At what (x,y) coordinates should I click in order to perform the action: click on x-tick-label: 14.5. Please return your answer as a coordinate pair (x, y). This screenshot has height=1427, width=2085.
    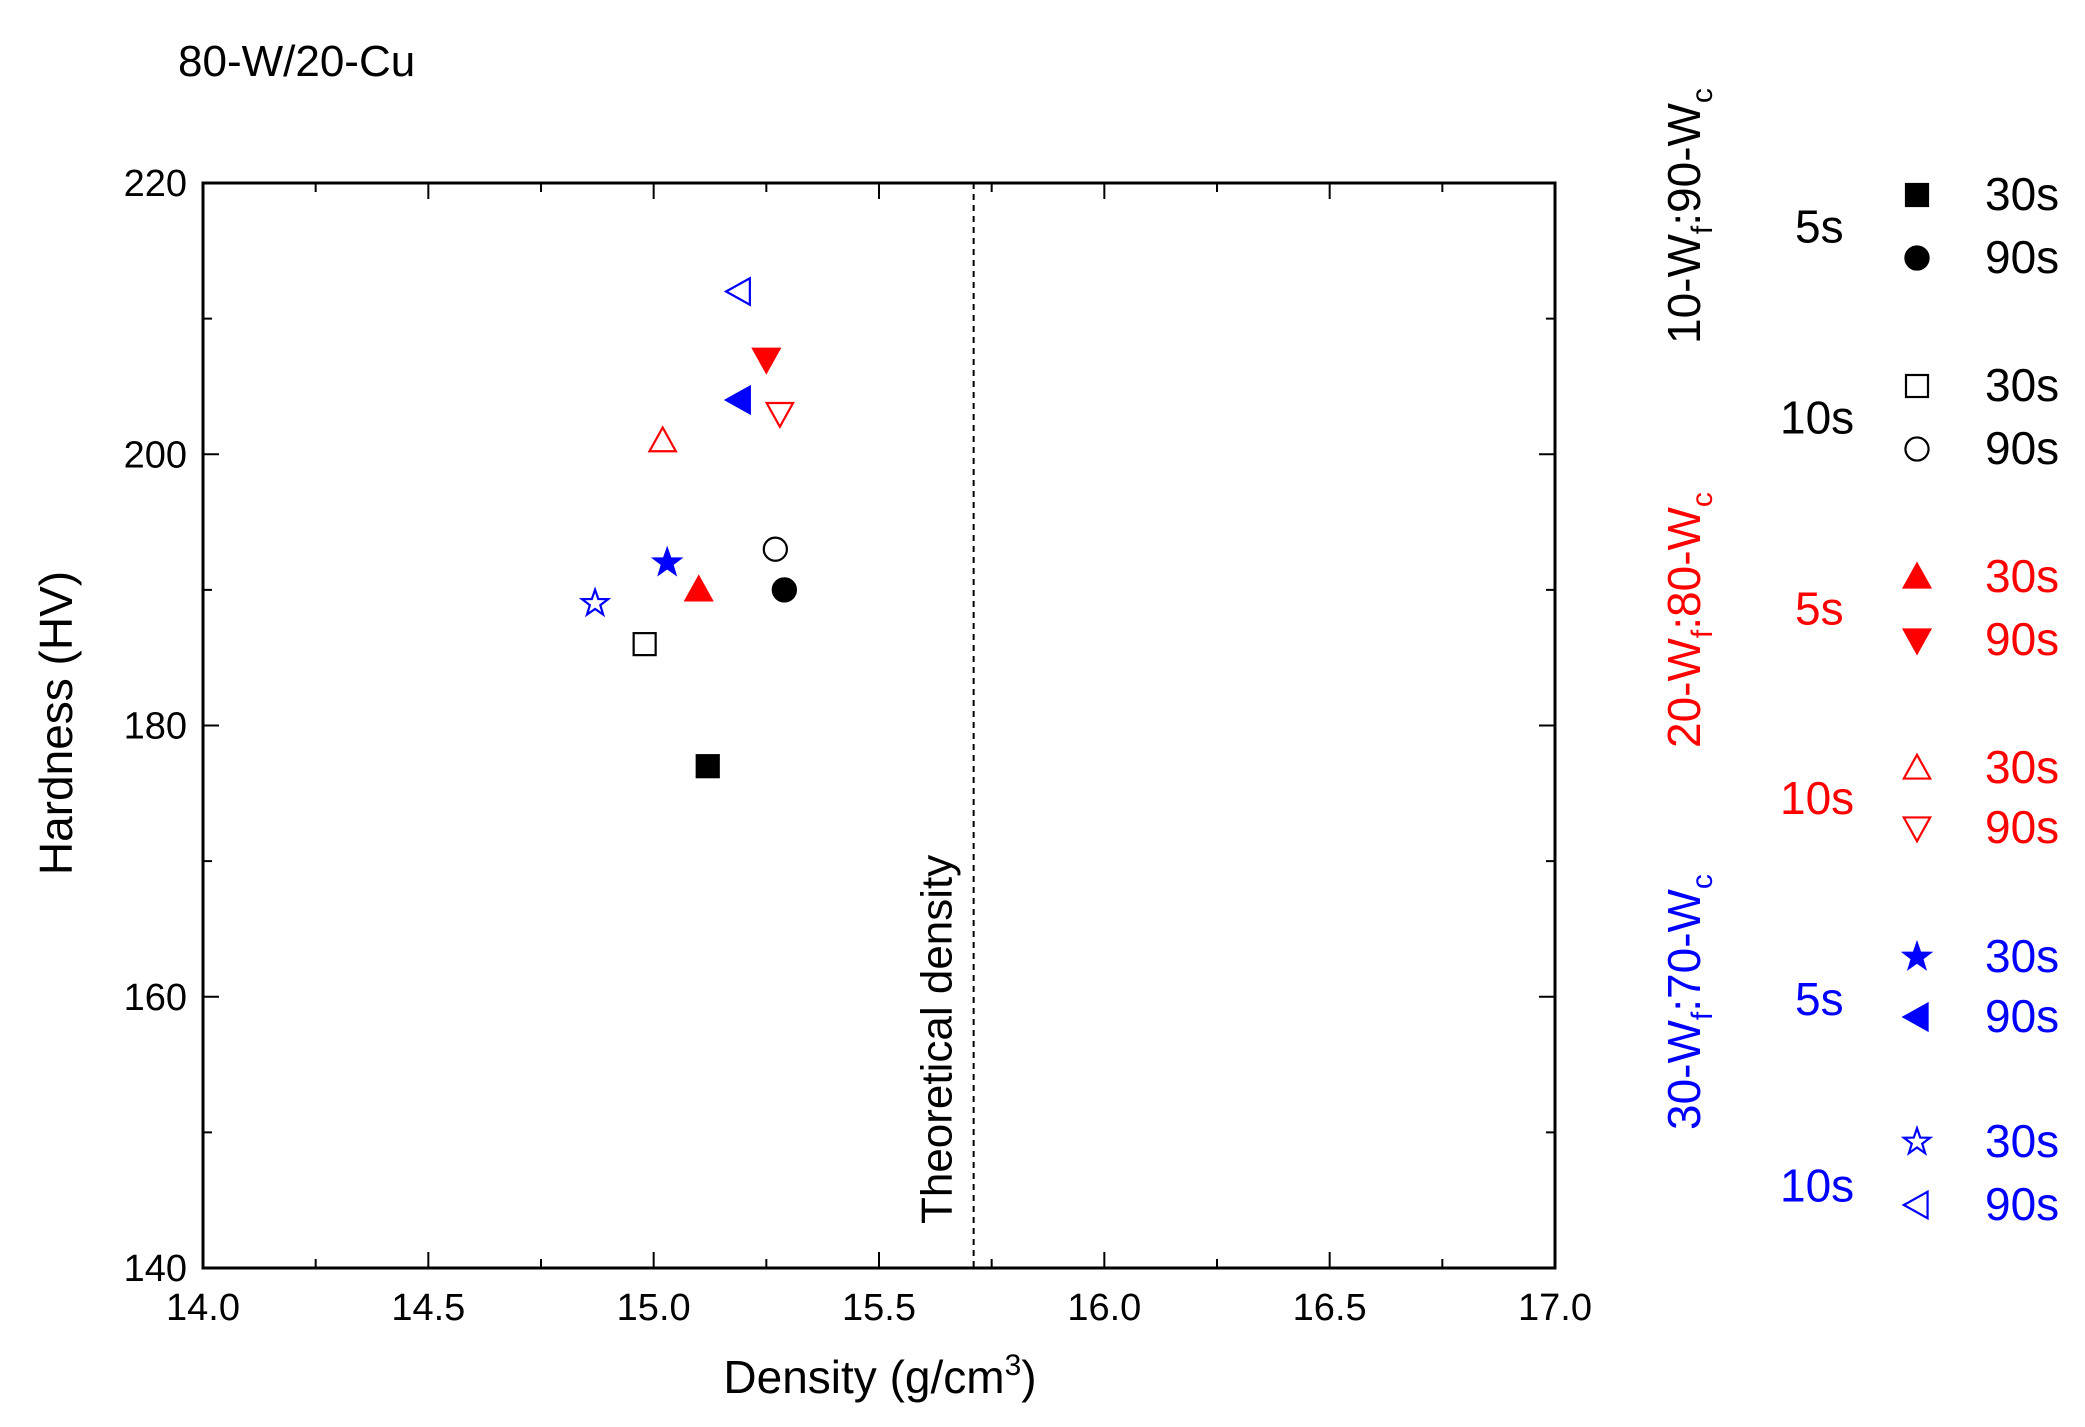
    Looking at the image, I should click on (428, 1308).